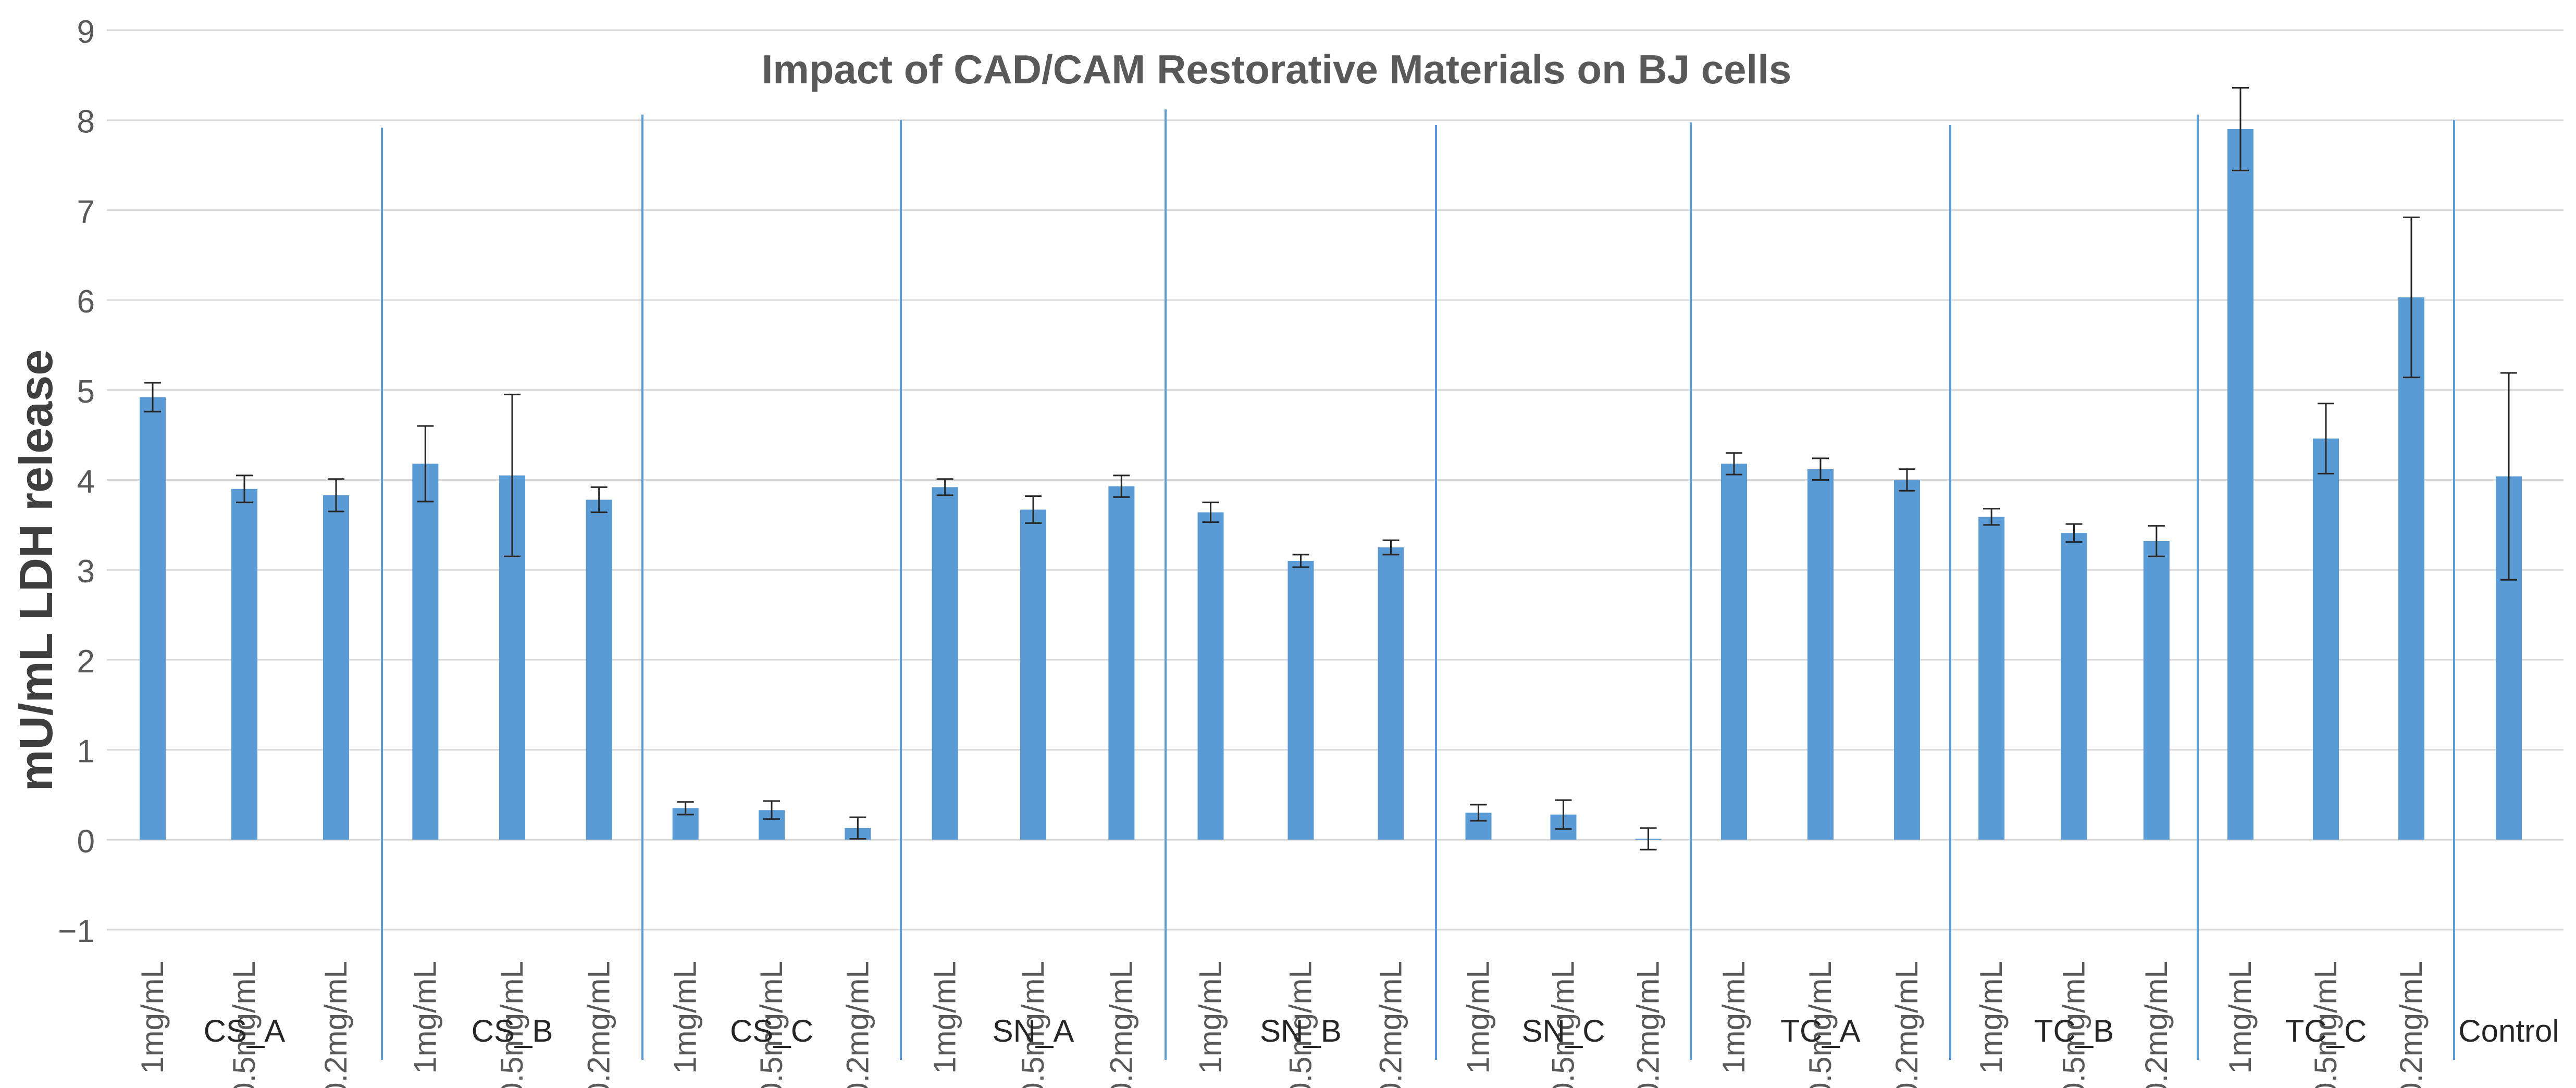 The image size is (2576, 1088). I want to click on y-tick-label: −1, so click(76, 931).